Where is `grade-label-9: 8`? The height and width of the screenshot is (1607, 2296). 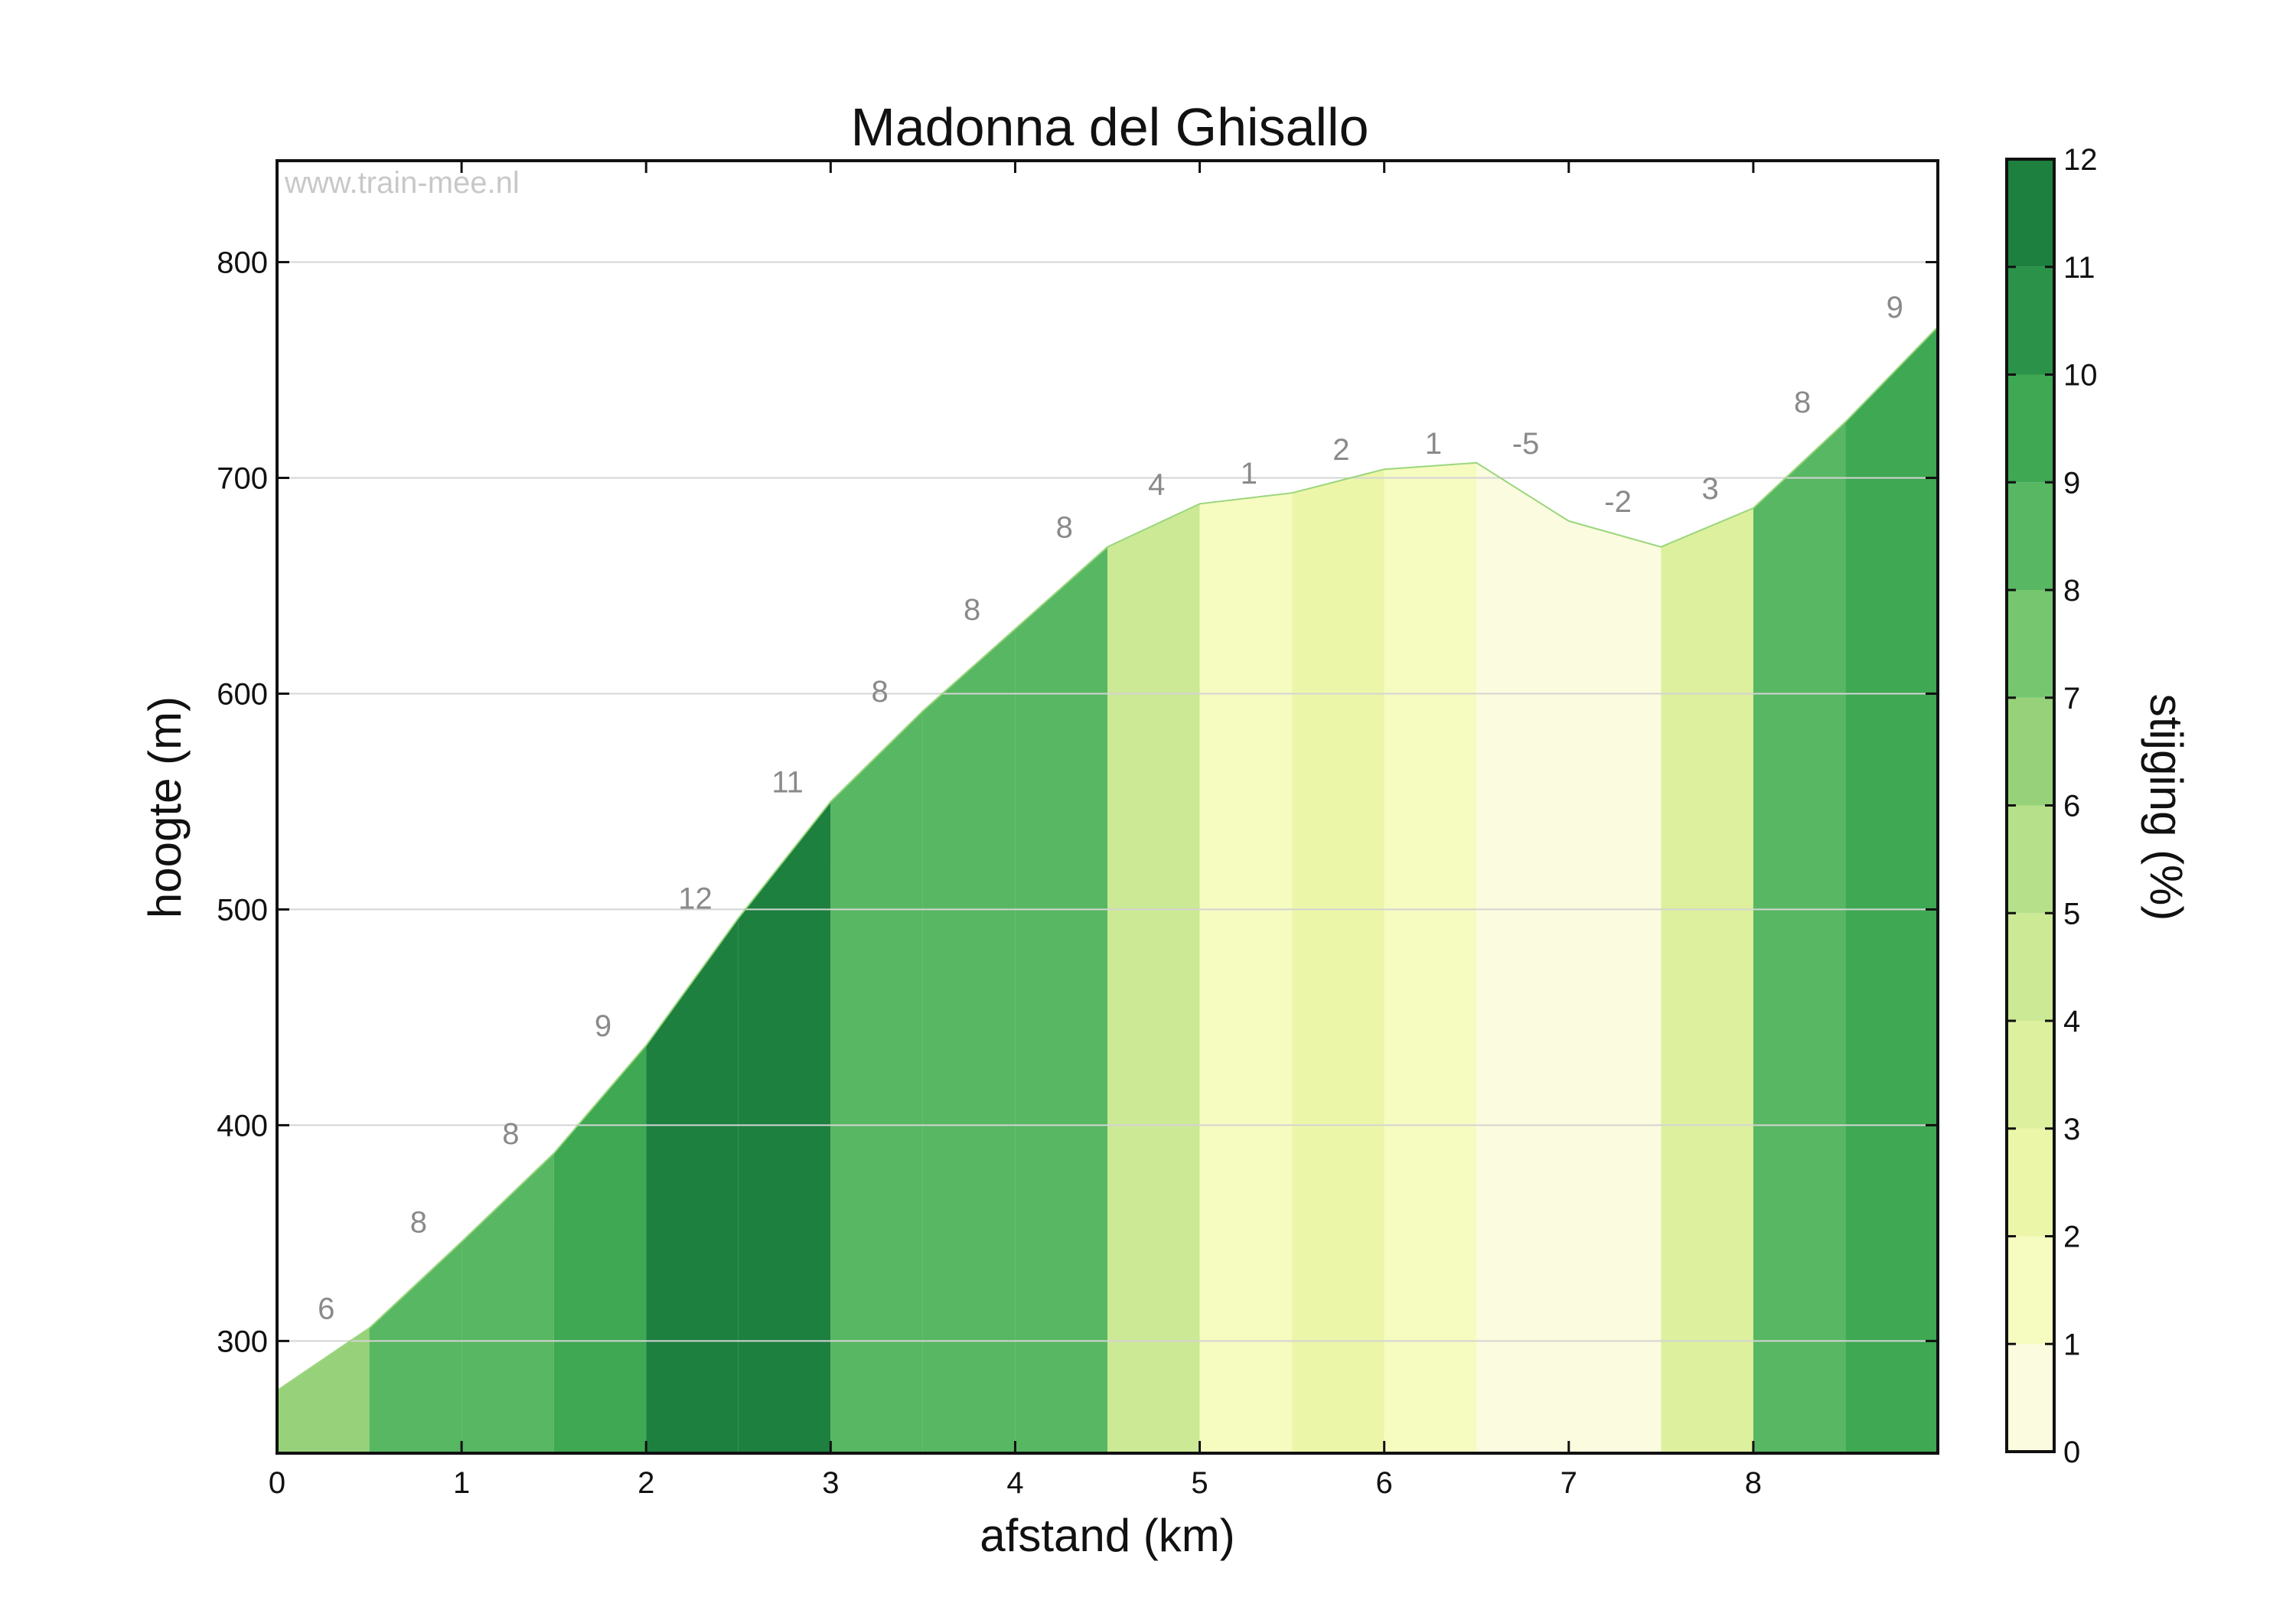 grade-label-9: 8 is located at coordinates (1064, 528).